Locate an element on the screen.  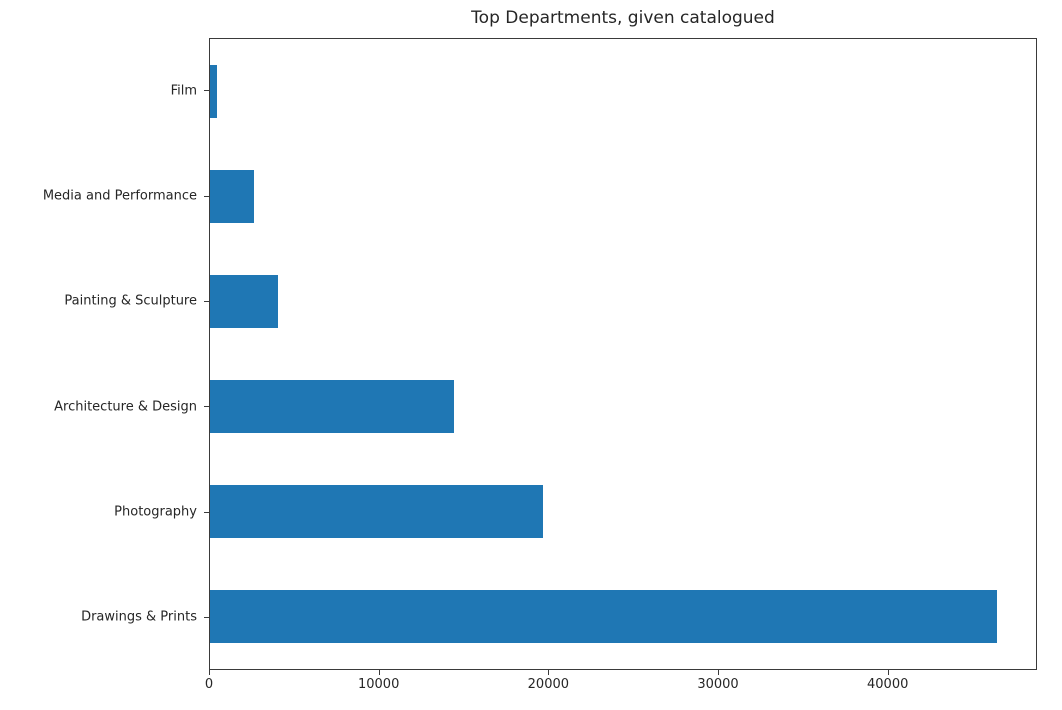
y-tick-label: Media and Performance is located at coordinates (119, 196).